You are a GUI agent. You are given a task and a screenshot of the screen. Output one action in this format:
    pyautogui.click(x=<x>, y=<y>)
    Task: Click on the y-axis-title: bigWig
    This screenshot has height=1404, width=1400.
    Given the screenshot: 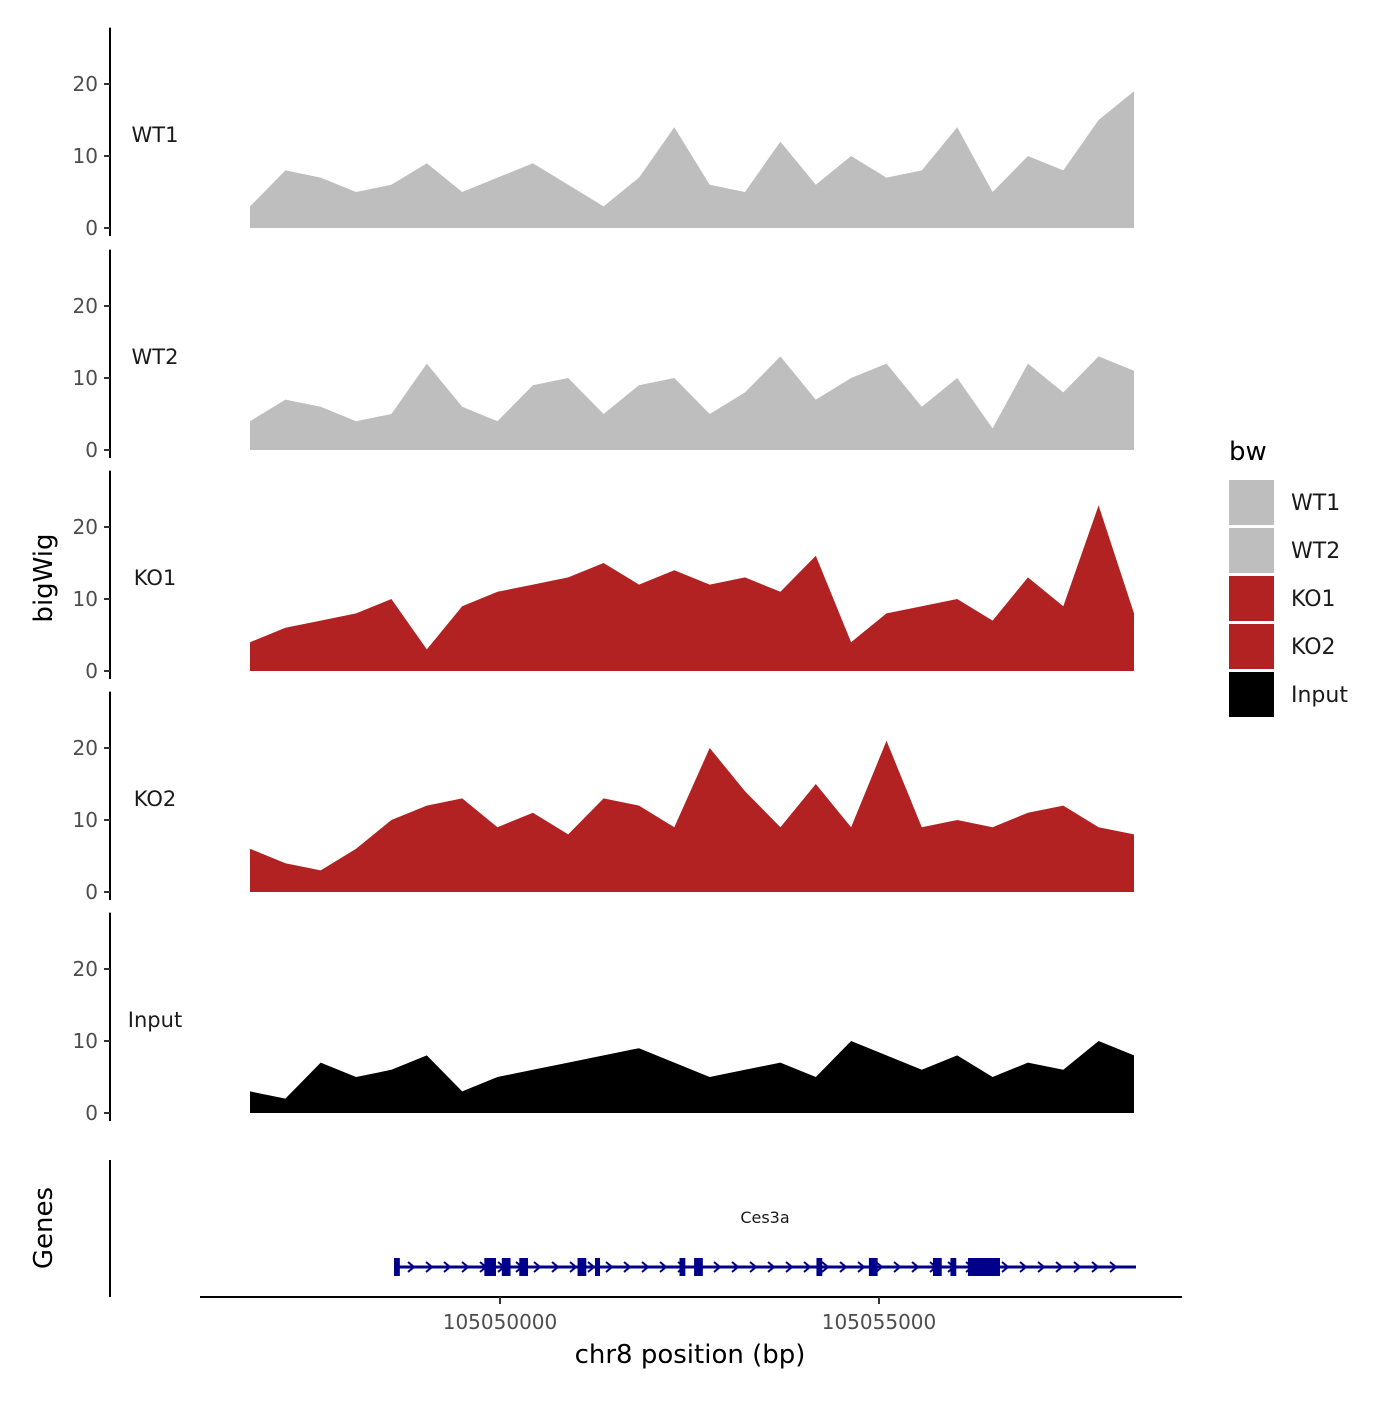 What is the action you would take?
    pyautogui.click(x=44, y=577)
    